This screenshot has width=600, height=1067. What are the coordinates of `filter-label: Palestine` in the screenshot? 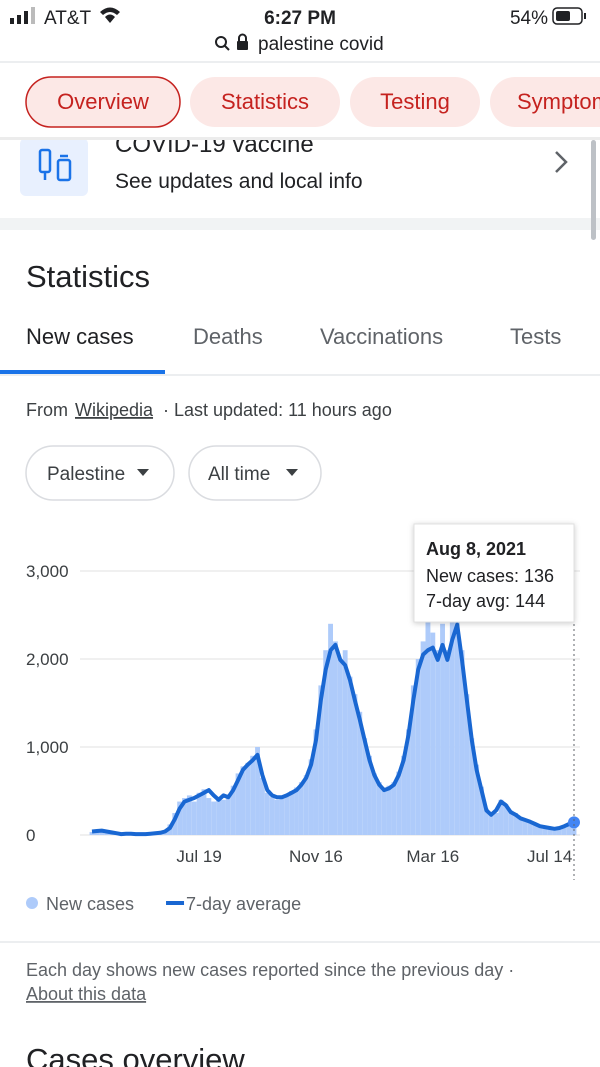 It's located at (86, 474).